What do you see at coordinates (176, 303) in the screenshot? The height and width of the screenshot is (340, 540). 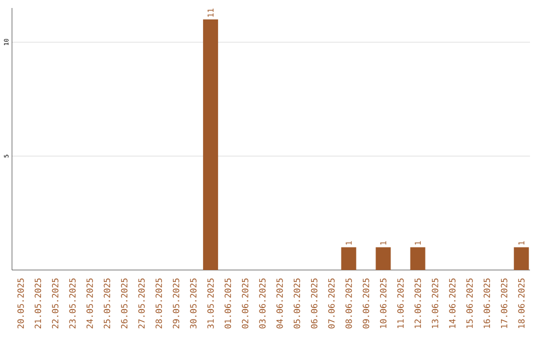 I see `x-tick-label: 29.05.2025` at bounding box center [176, 303].